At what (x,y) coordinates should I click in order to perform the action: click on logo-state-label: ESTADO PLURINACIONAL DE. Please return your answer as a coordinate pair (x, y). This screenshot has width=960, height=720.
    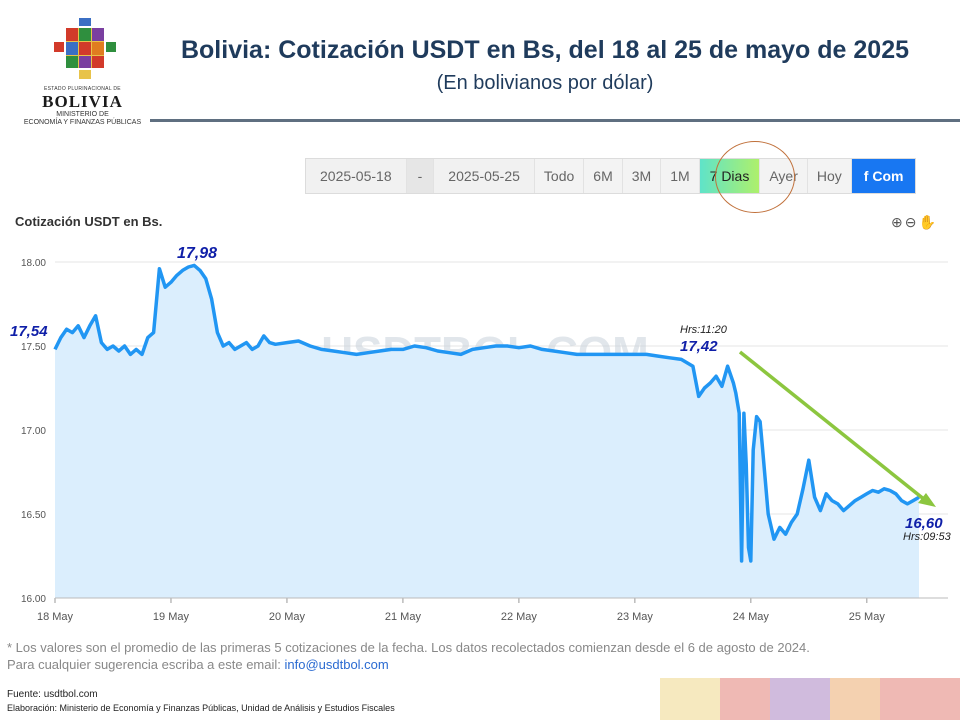
    Looking at the image, I should click on (82, 89).